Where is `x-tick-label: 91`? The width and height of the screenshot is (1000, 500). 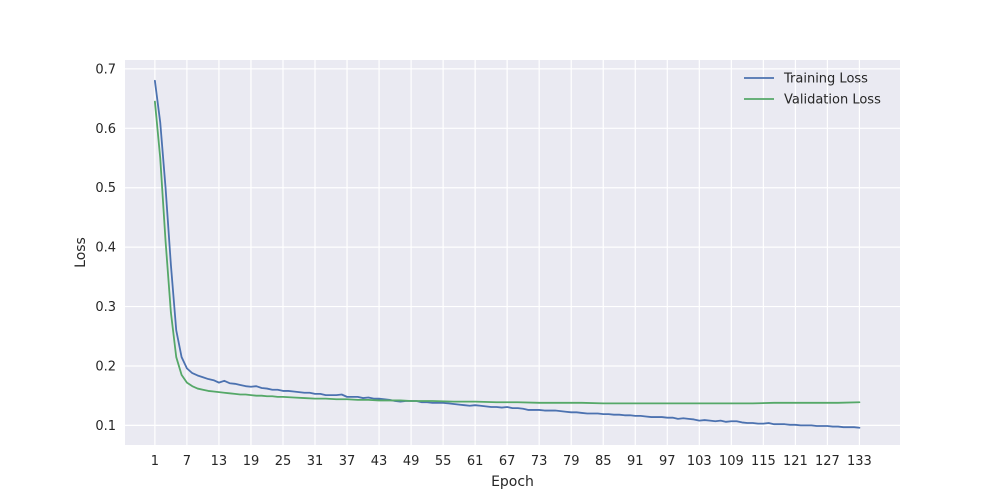
x-tick-label: 91 is located at coordinates (635, 461).